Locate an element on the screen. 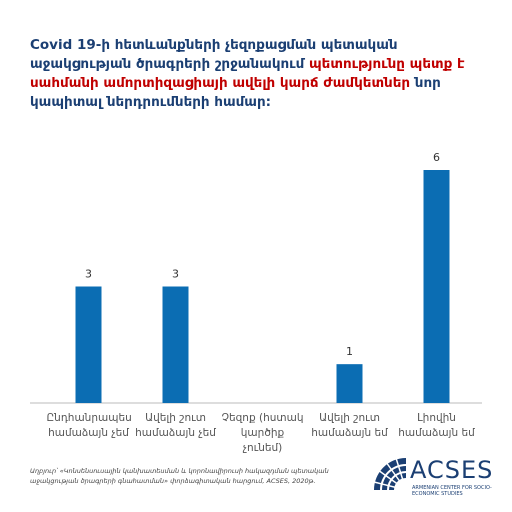 The width and height of the screenshot is (512, 512). x-tick-label: Ավելի շուտ համաձայն եմ is located at coordinates (349, 425).